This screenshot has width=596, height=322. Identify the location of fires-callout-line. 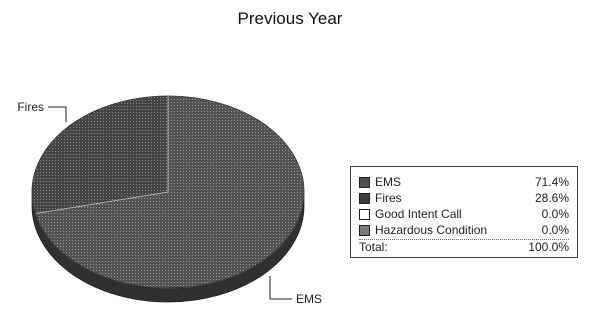
(57, 114).